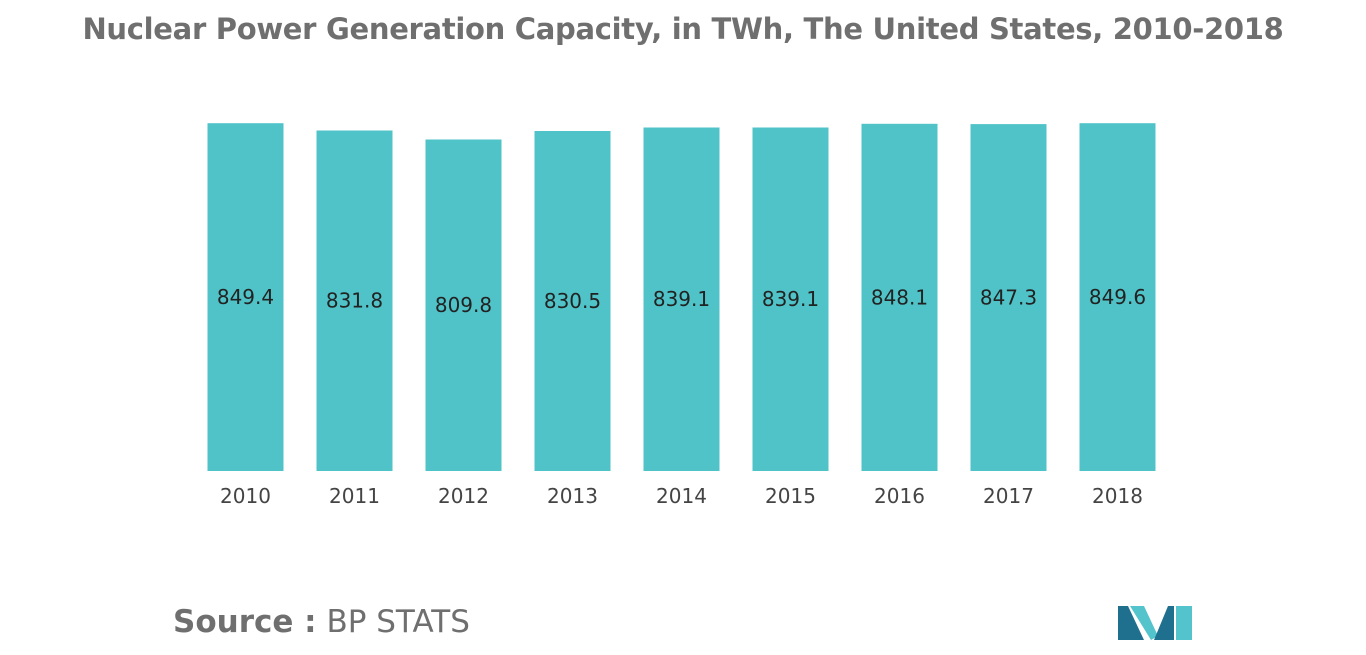  I want to click on x-tick-label-2015: 2015, so click(790, 496).